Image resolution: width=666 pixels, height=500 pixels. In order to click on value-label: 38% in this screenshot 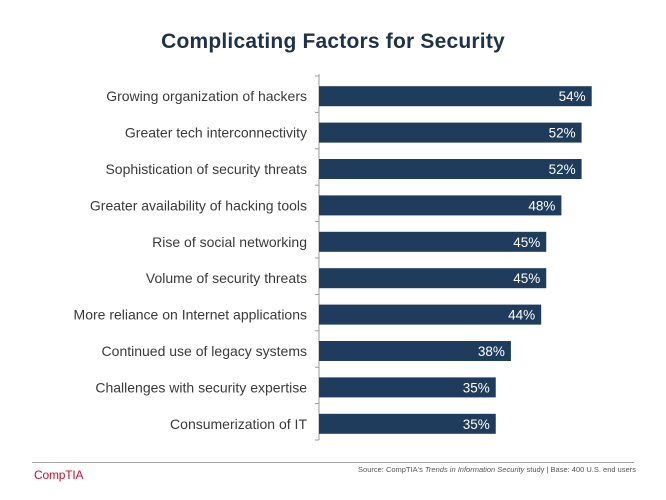, I will do `click(491, 351)`.